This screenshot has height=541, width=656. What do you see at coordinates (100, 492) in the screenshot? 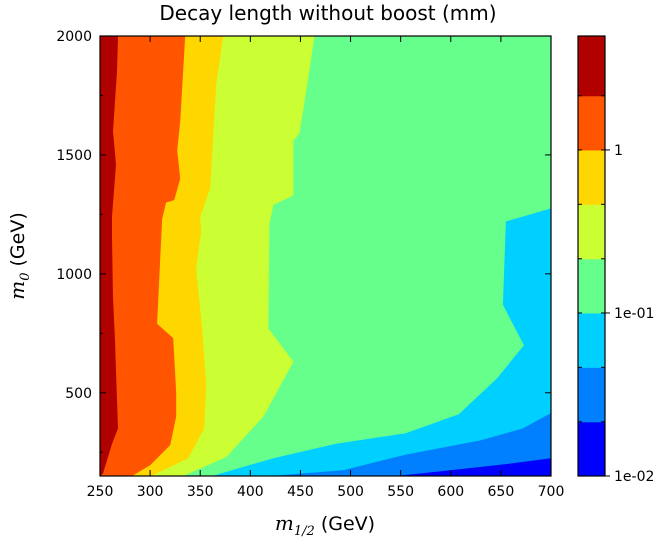
I see `x-tick-label: 250` at bounding box center [100, 492].